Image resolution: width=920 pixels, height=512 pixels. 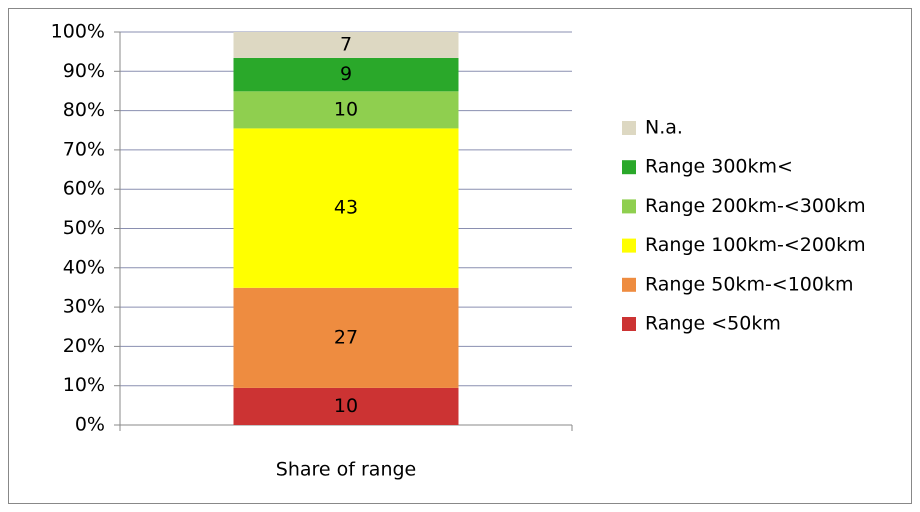 I want to click on y-tick-label: 10%, so click(x=84, y=385).